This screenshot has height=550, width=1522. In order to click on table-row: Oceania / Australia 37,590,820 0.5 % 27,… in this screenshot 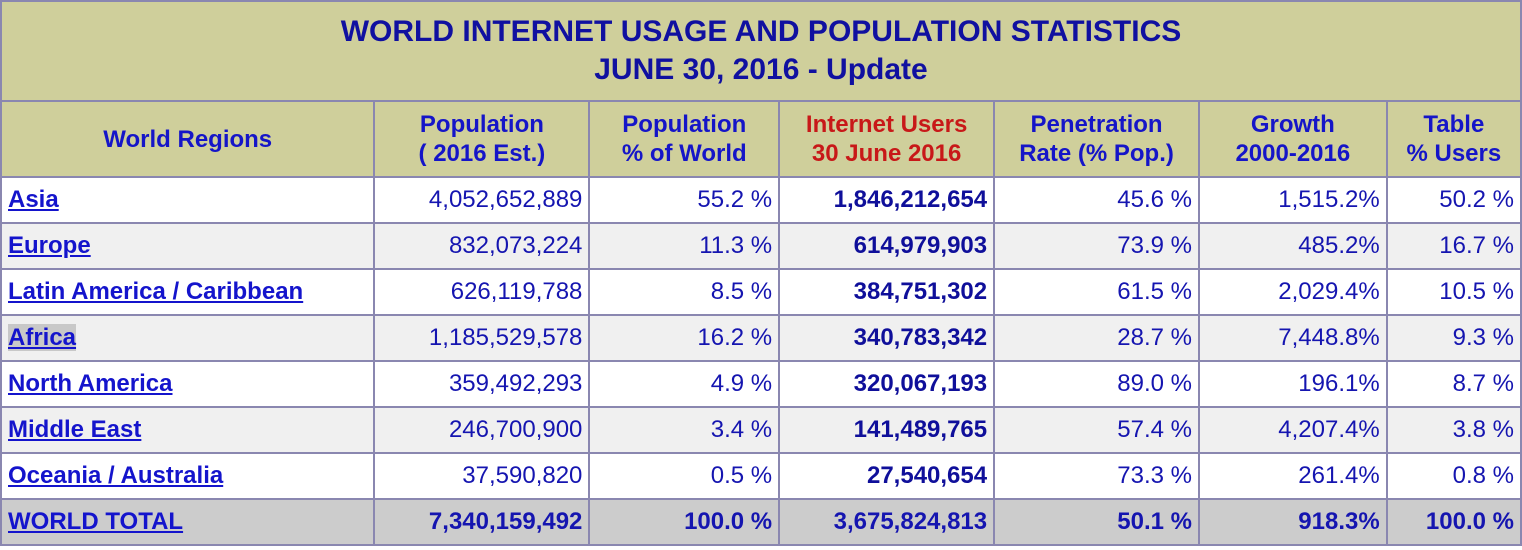, I will do `click(761, 476)`.